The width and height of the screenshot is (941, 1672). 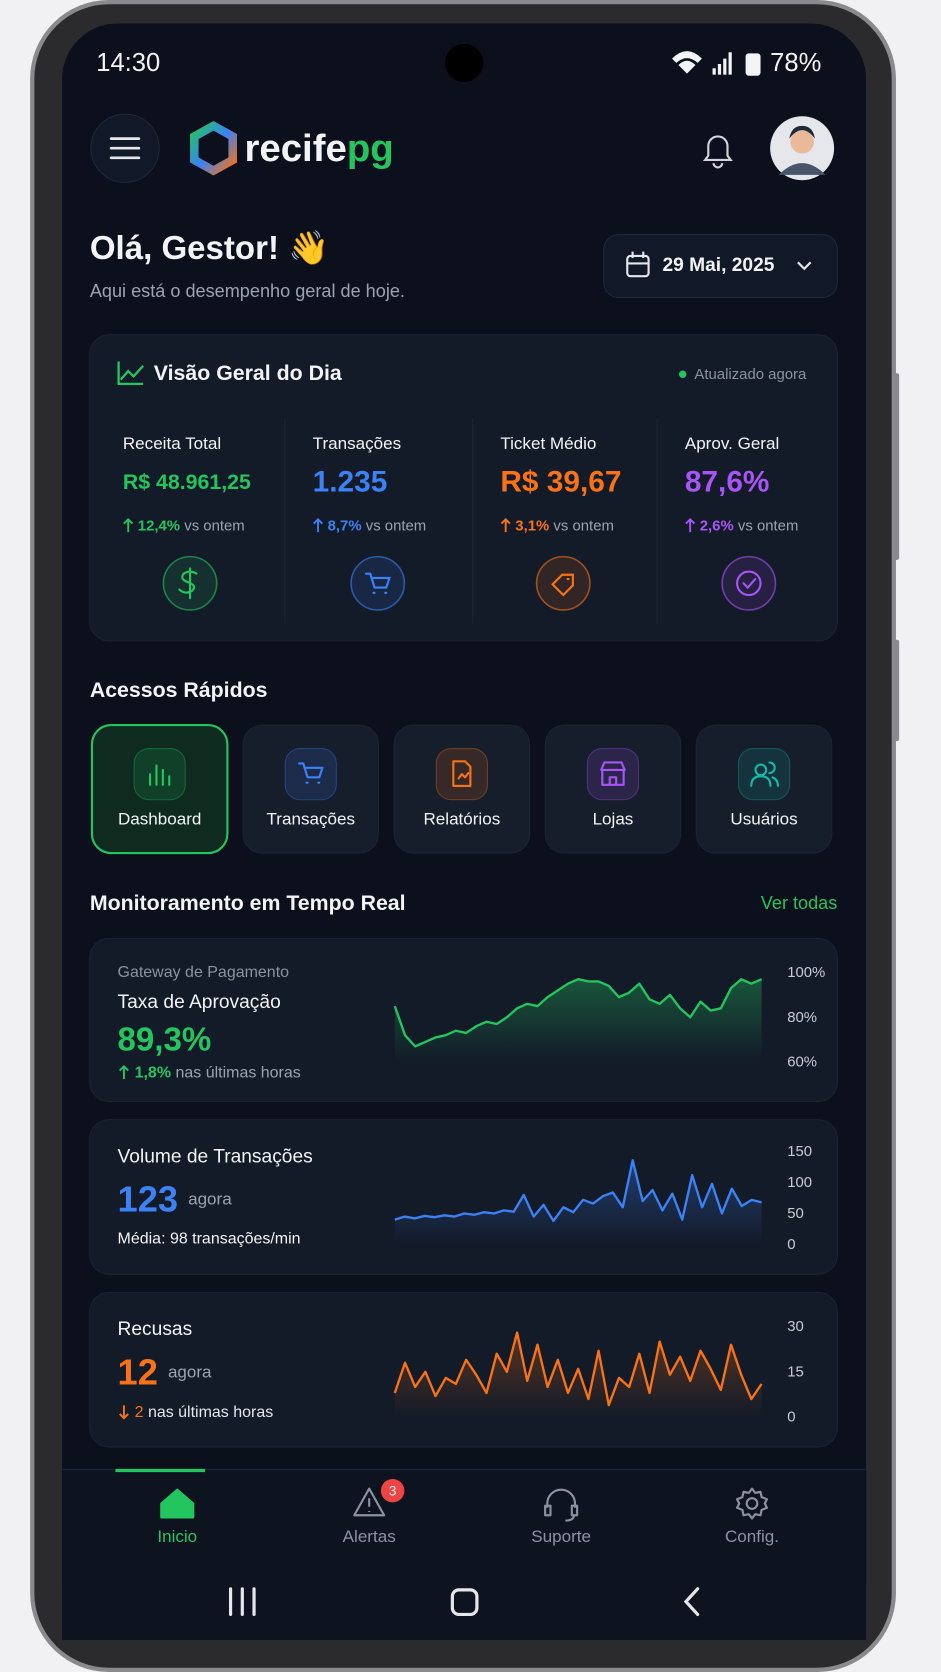 I want to click on battery-level: 78%, so click(x=795, y=63).